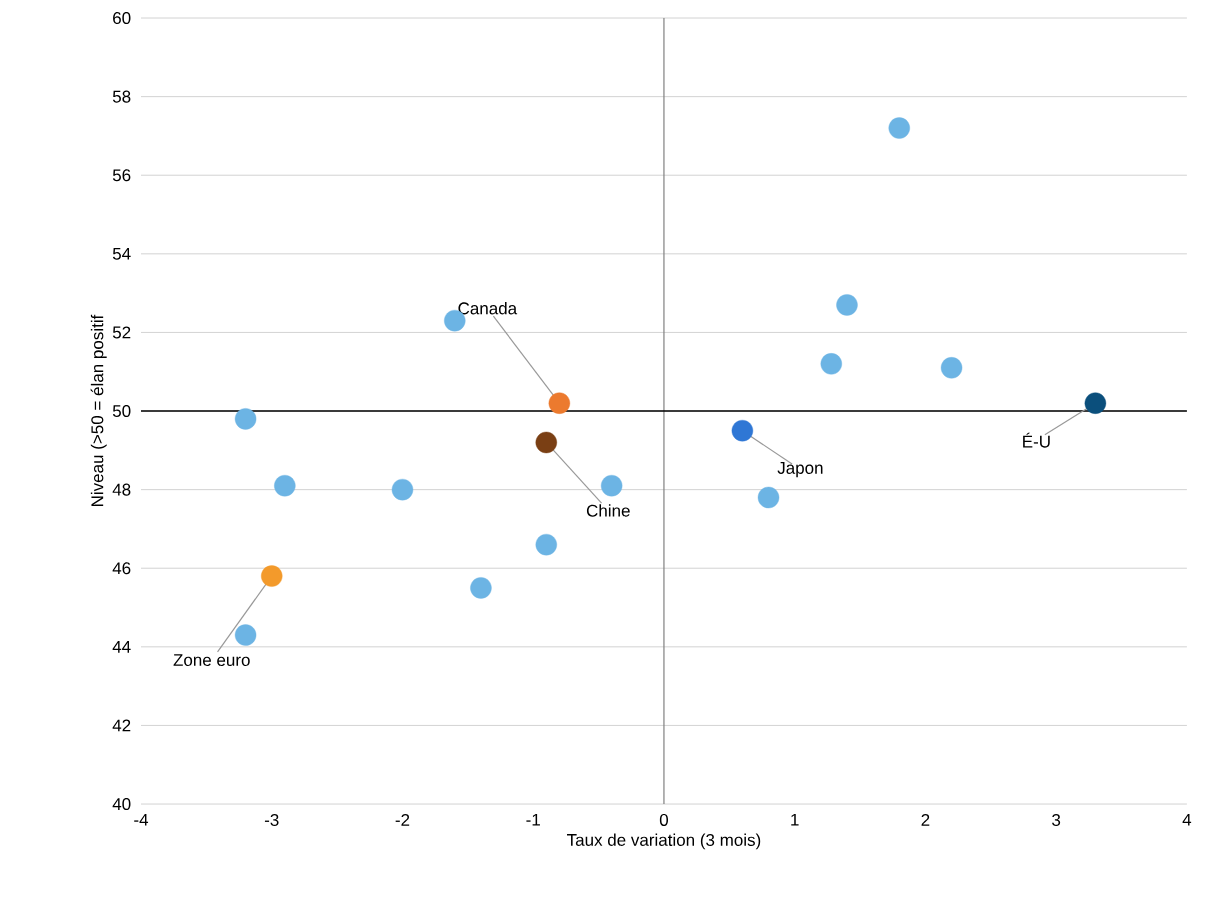 The image size is (1213, 898). I want to click on y-tick-label: 48, so click(121, 489).